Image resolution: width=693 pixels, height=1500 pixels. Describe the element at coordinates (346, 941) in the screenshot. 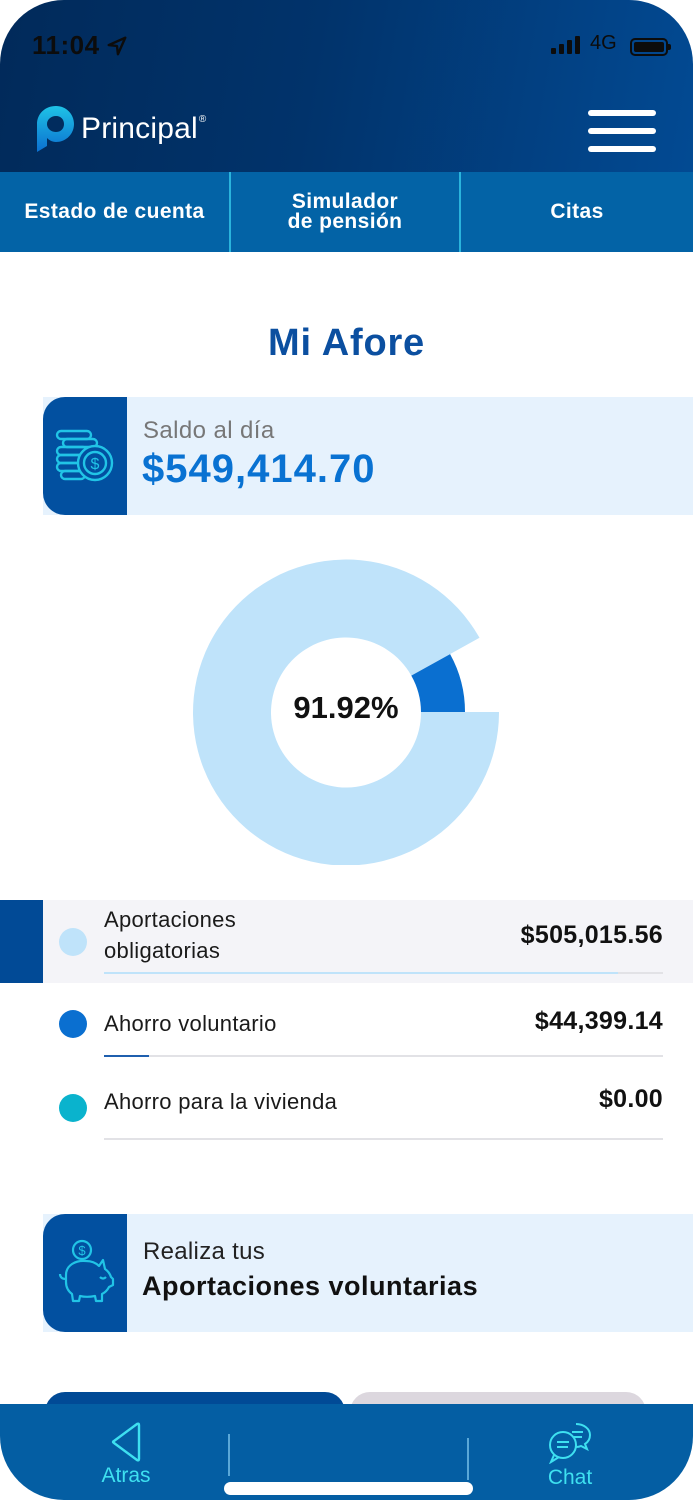

I see `legend-item-aportaciones-obligatorias: Aportaciones obligatorias $505,015.56` at that location.